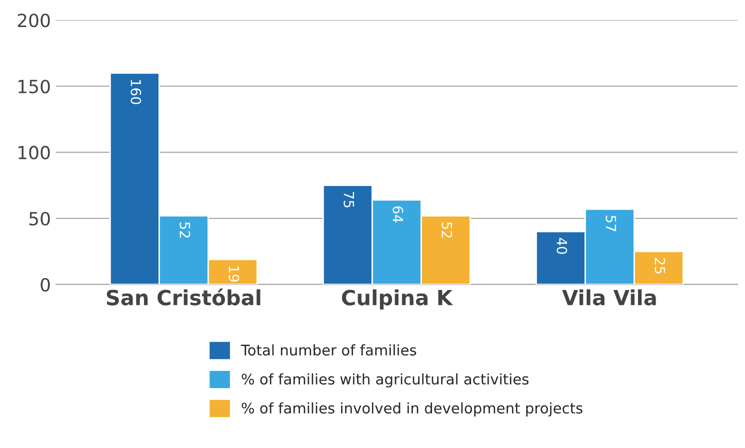 The width and height of the screenshot is (745, 448). I want to click on legend-label: Total number of families, so click(328, 350).